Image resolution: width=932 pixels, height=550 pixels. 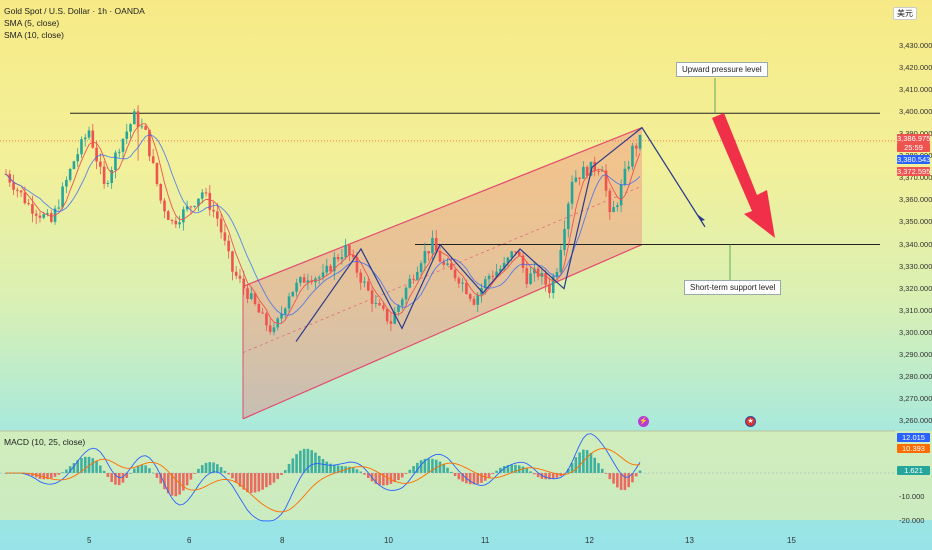 What do you see at coordinates (45, 442) in the screenshot?
I see `macd-legend: MACD (10, 25, close)` at bounding box center [45, 442].